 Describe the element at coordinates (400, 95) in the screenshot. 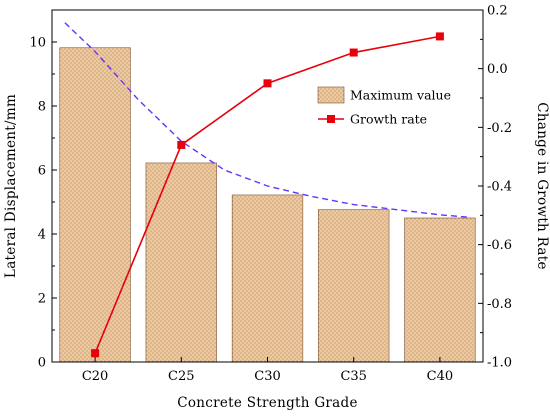

I see `legend-label-maximum-value: Maximum value` at that location.